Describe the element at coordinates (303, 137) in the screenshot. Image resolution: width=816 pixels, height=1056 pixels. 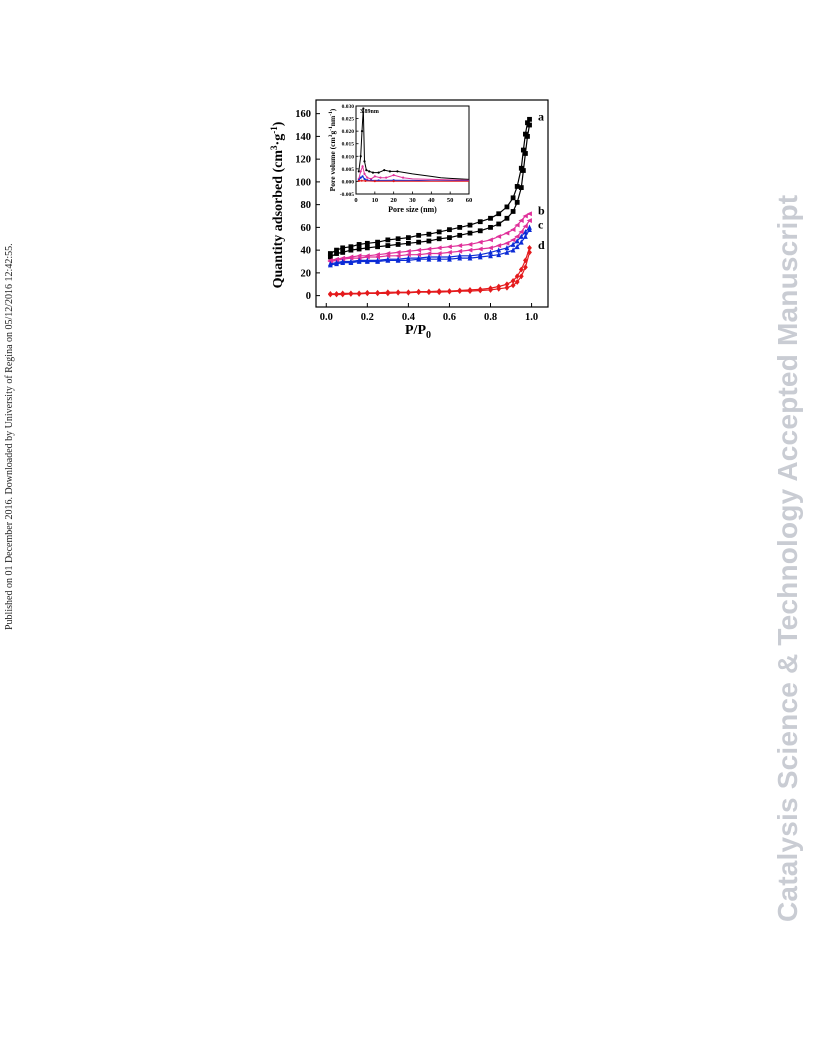
I see `main-y-tick-label: 140` at that location.